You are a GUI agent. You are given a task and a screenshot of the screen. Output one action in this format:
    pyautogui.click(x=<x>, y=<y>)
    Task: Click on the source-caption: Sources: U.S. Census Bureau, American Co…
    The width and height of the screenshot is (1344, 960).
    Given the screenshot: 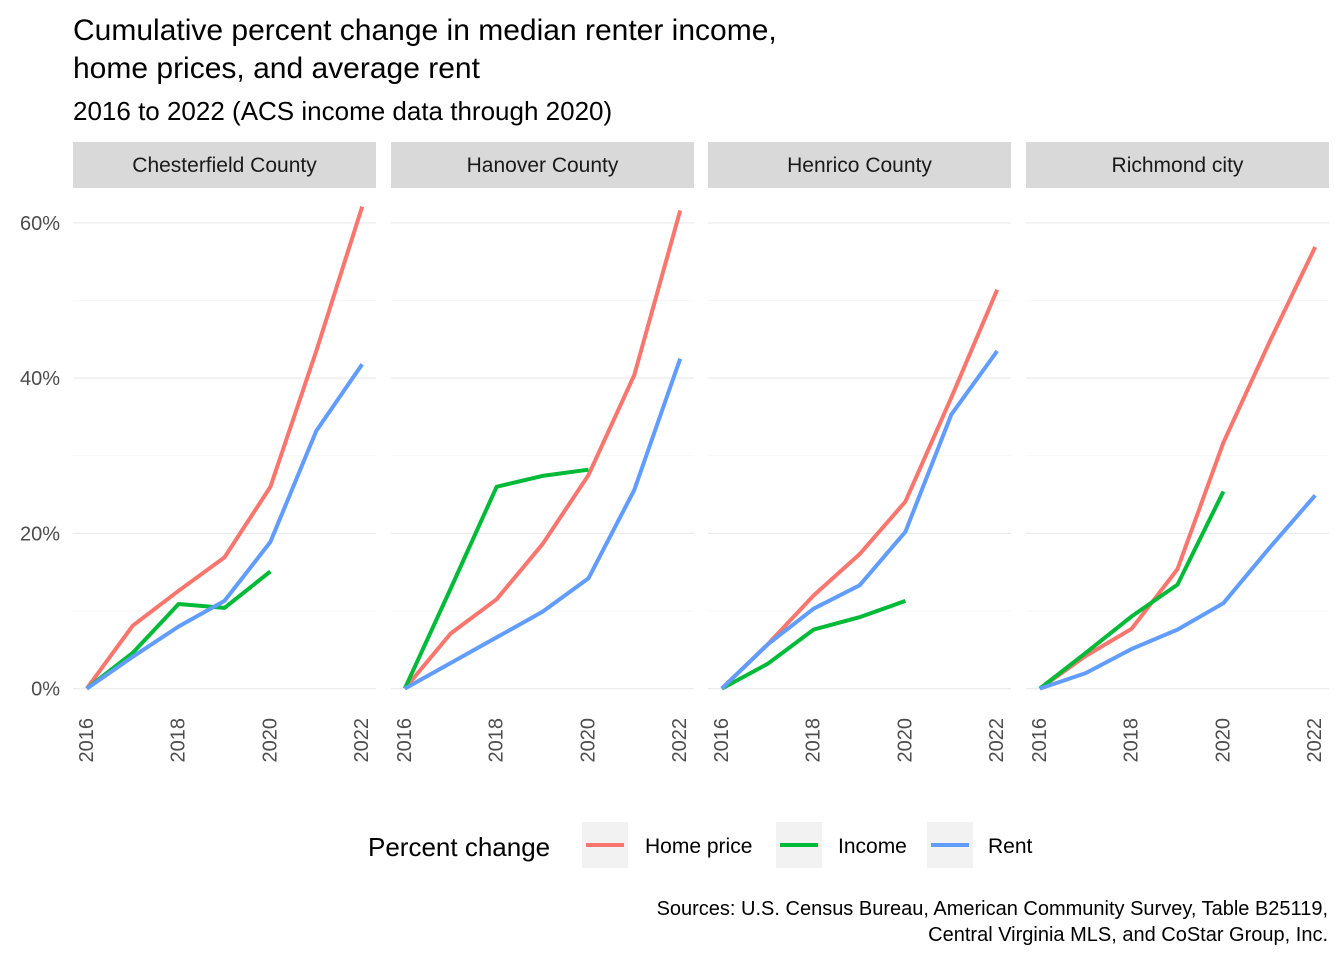 What is the action you would take?
    pyautogui.click(x=992, y=922)
    